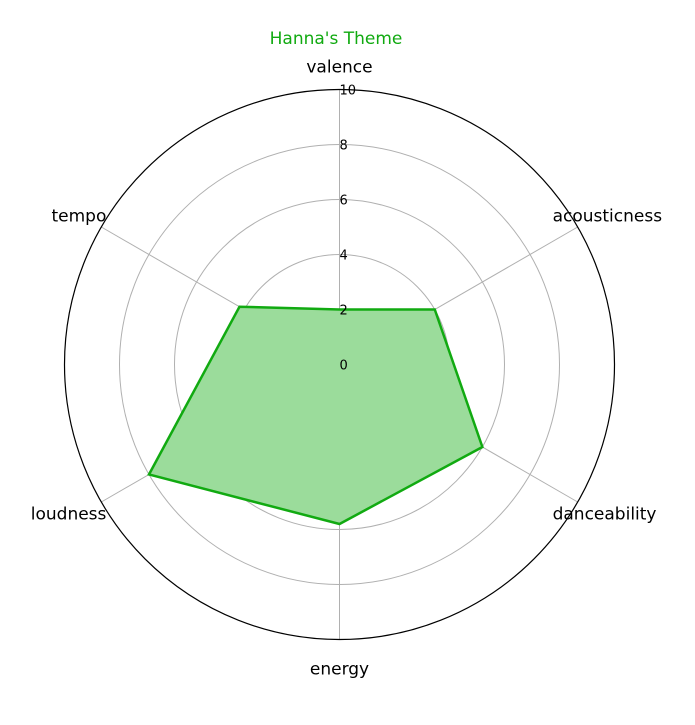  What do you see at coordinates (344, 146) in the screenshot?
I see `tick-label-8: 8` at bounding box center [344, 146].